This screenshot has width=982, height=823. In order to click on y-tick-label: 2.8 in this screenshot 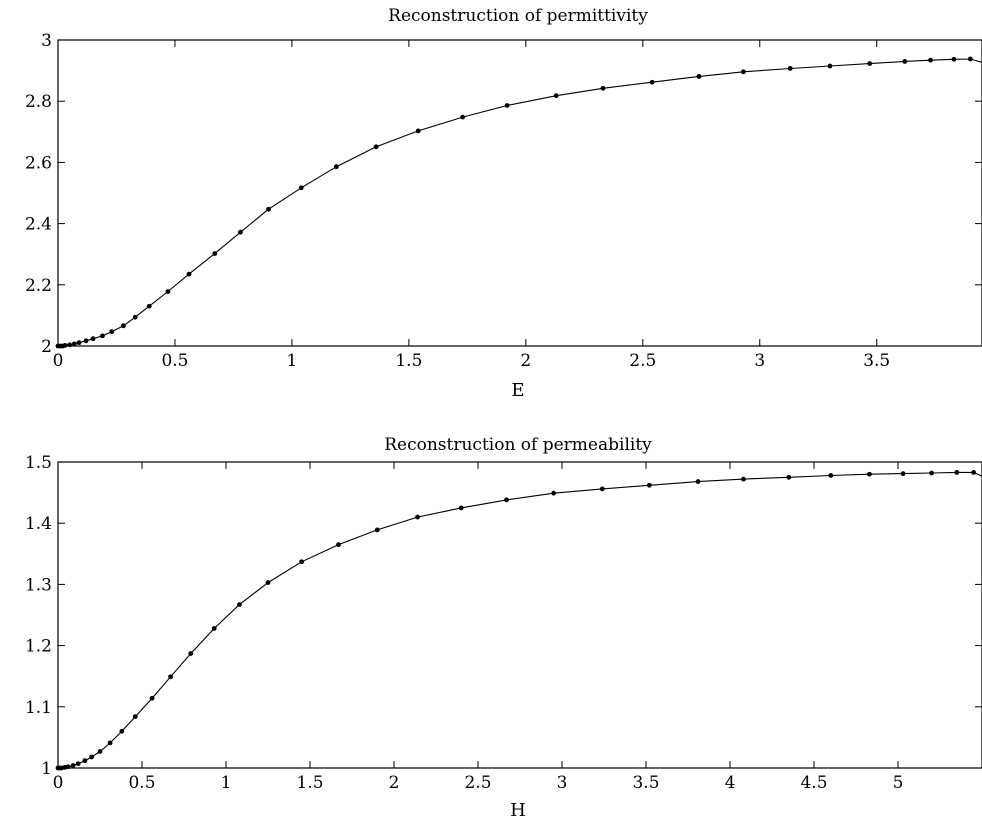, I will do `click(38, 102)`.